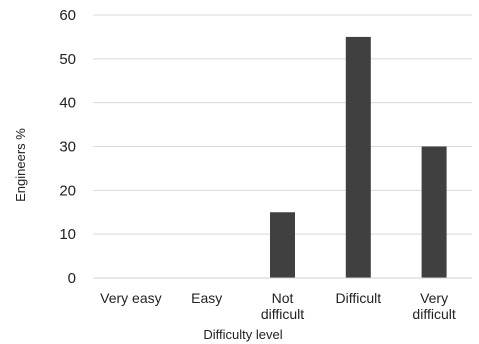  I want to click on y-axis-title: Engineers %, so click(20, 165).